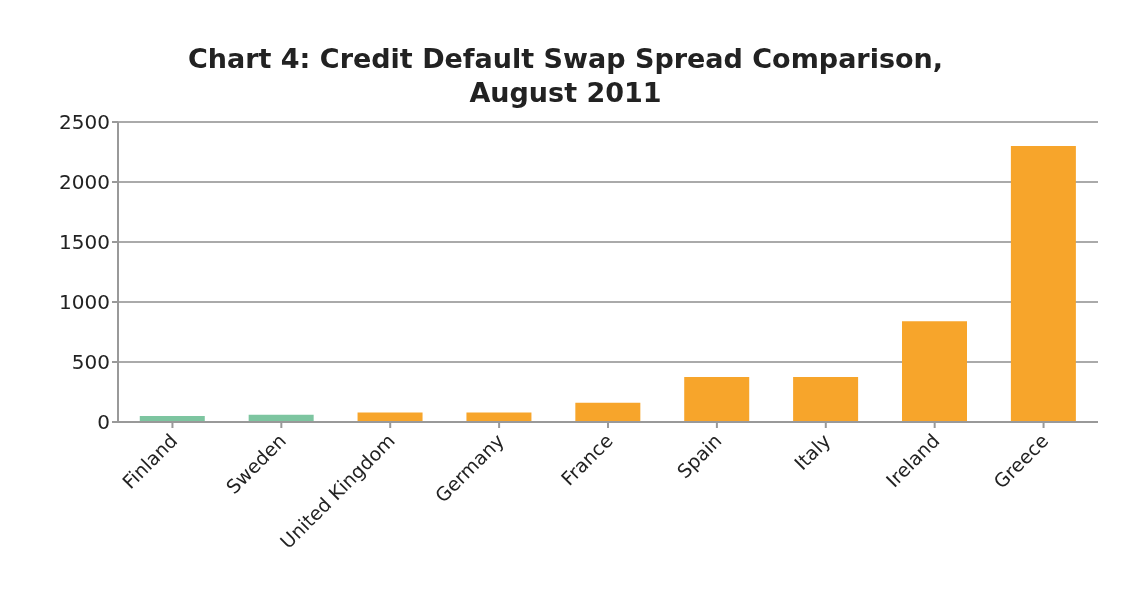 The width and height of the screenshot is (1131, 590). What do you see at coordinates (90, 362) in the screenshot?
I see `y-tick-label: 500` at bounding box center [90, 362].